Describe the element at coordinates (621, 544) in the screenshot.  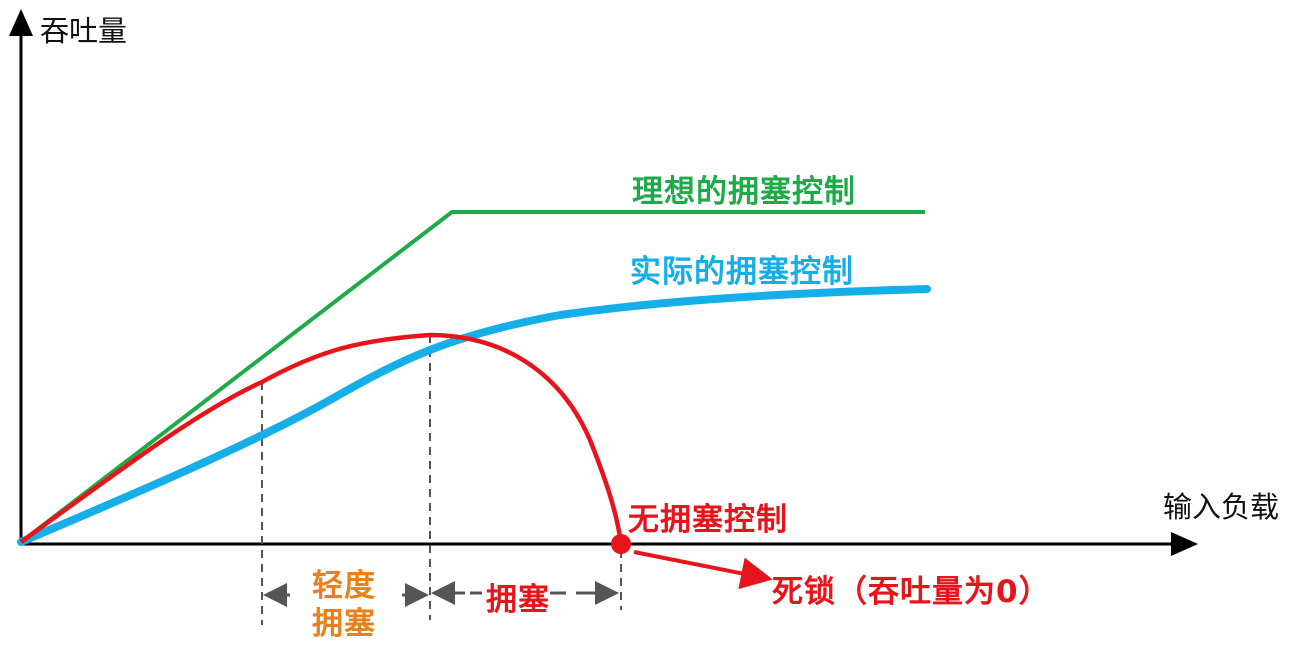
I see `deadlock-point` at that location.